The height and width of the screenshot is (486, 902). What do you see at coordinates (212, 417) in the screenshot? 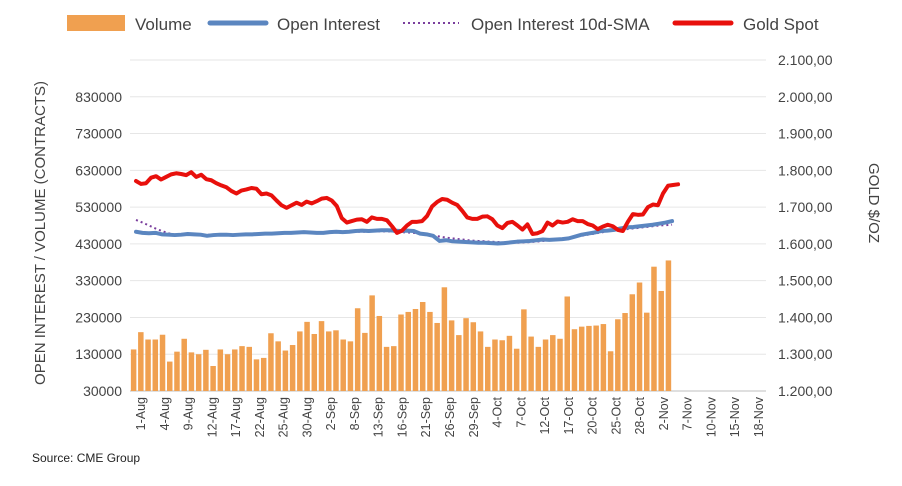
I see `x-tick-label: 12-Aug` at bounding box center [212, 417].